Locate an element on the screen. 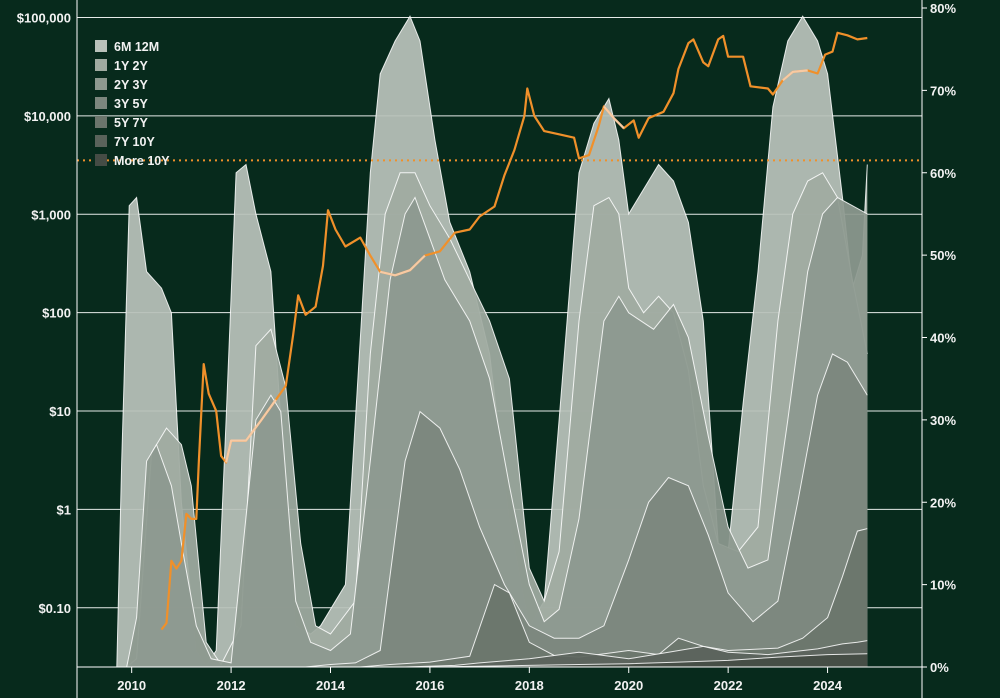 The width and height of the screenshot is (1000, 698). legend-label: 1Y 2Y is located at coordinates (131, 66).